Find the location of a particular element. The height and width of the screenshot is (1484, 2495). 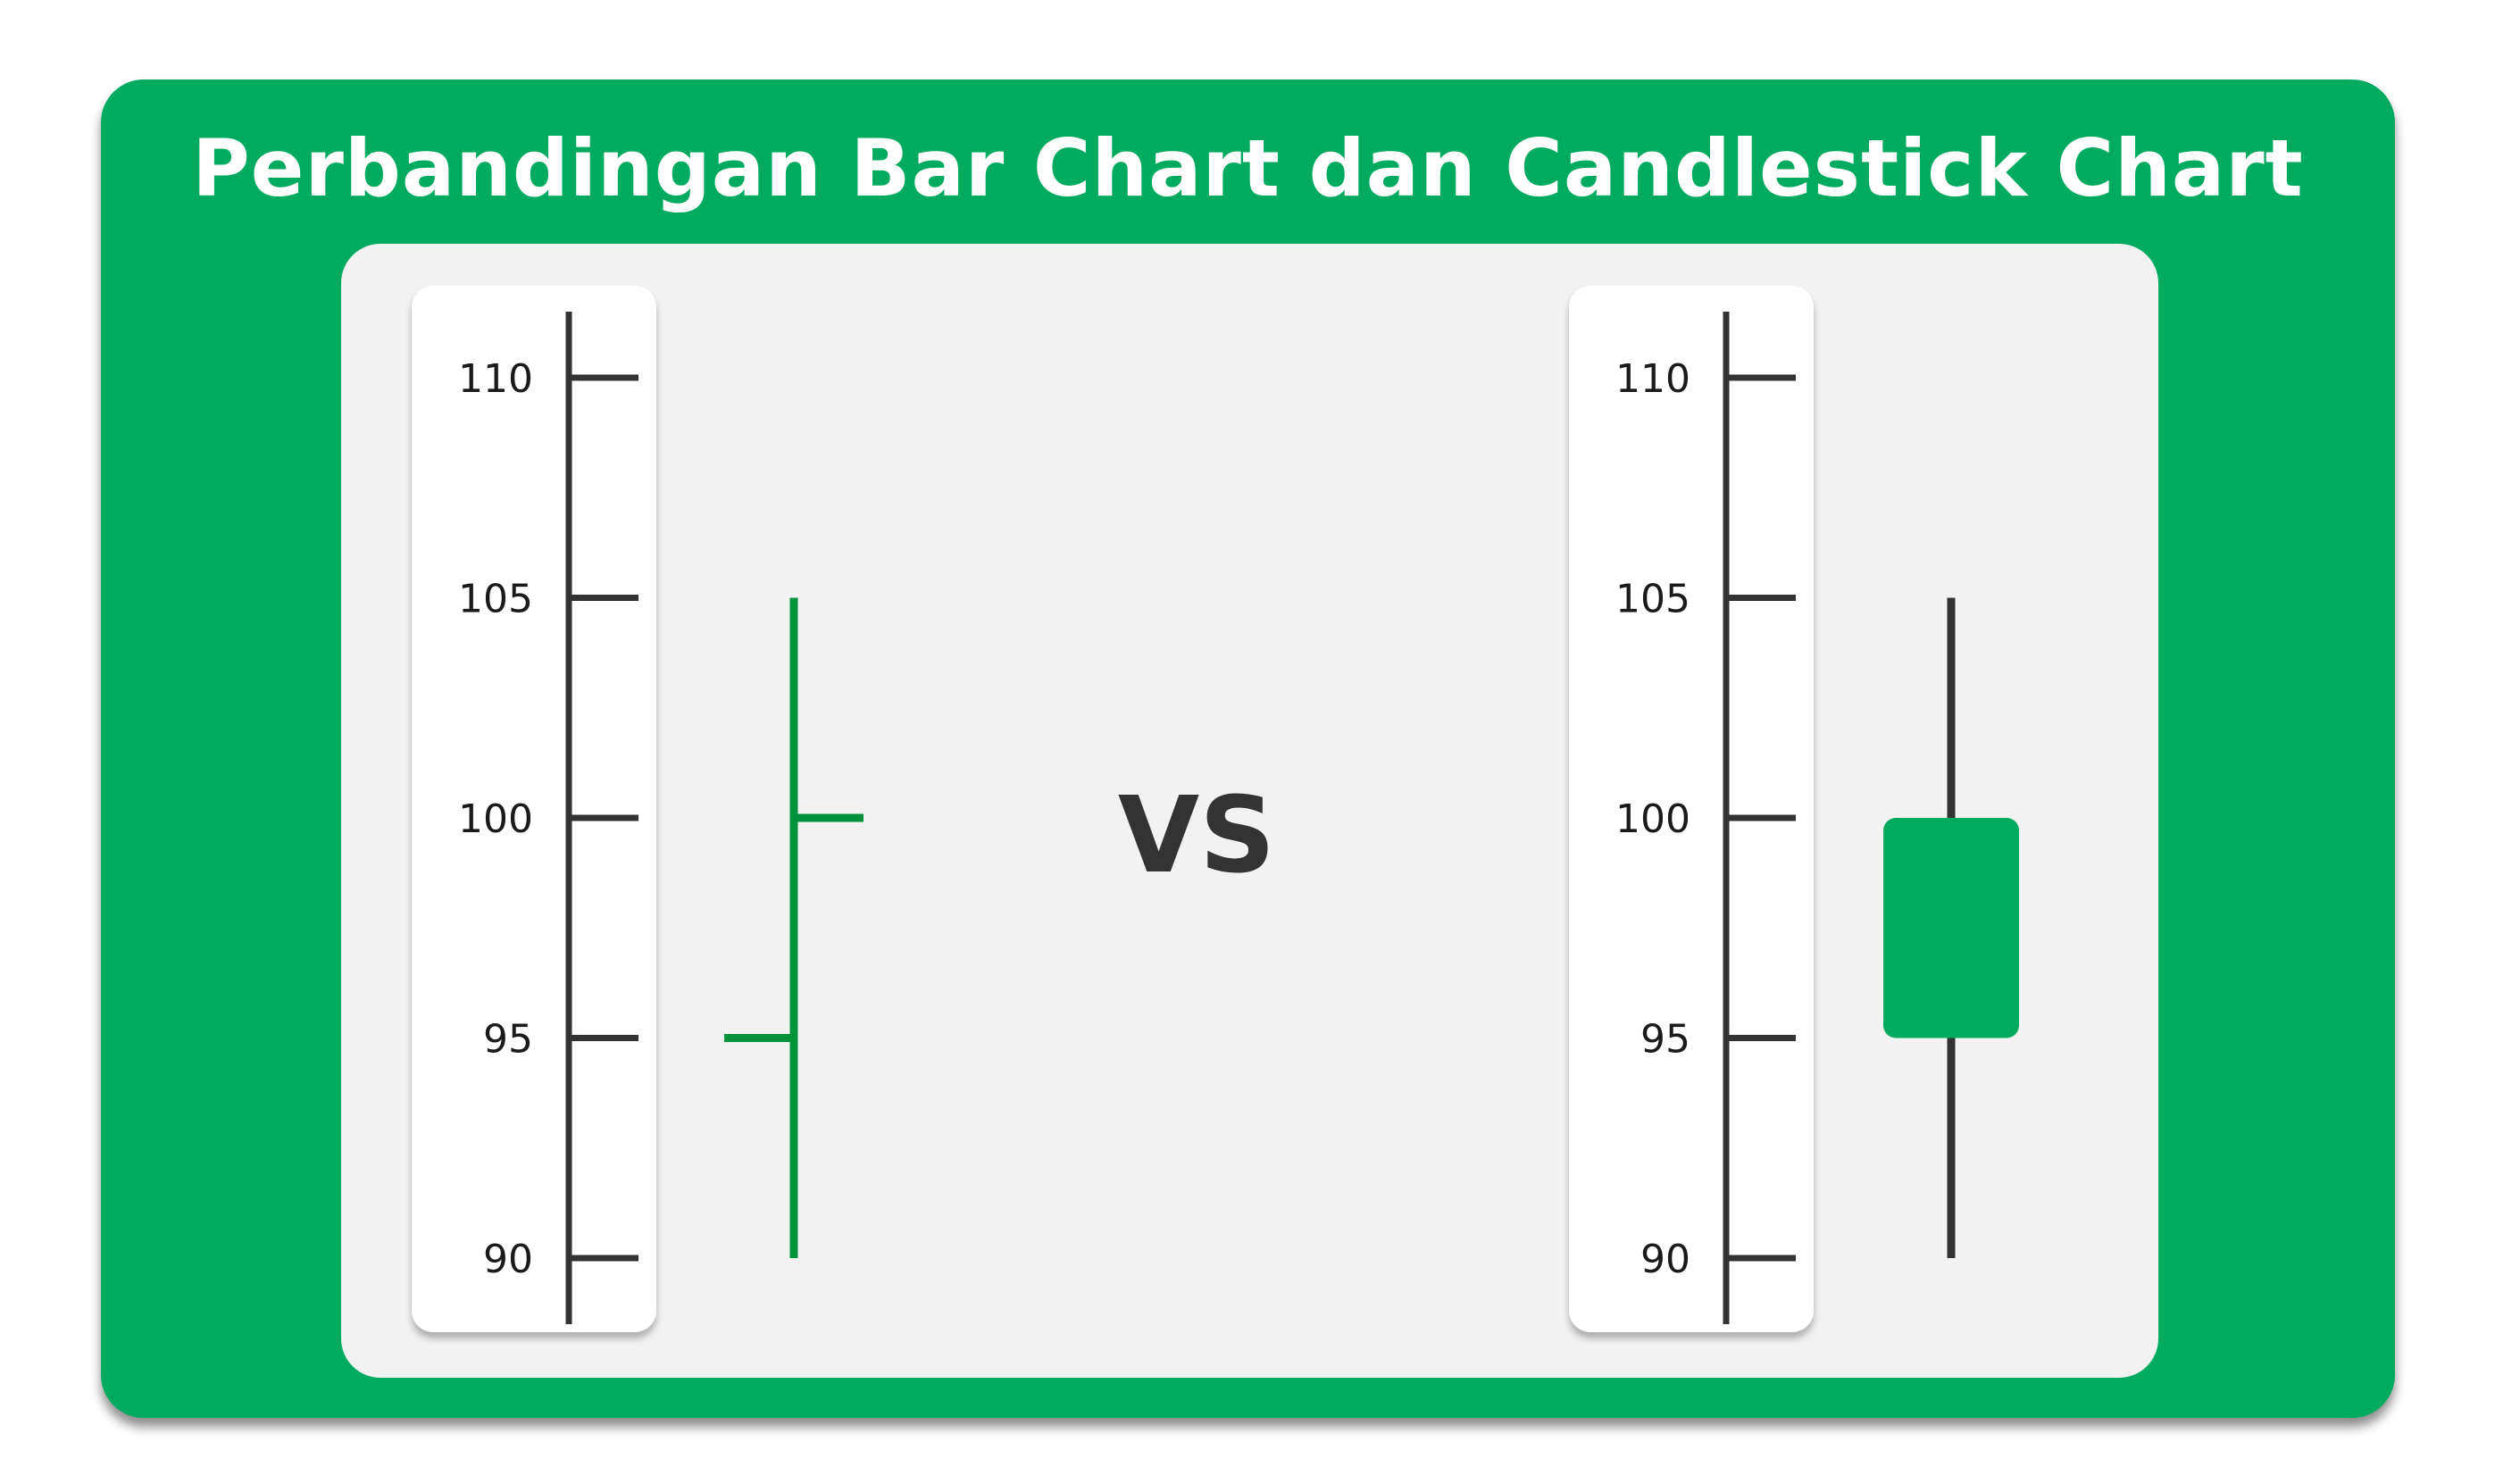

candlestick-chart-tick-label: 105 is located at coordinates (1653, 599).